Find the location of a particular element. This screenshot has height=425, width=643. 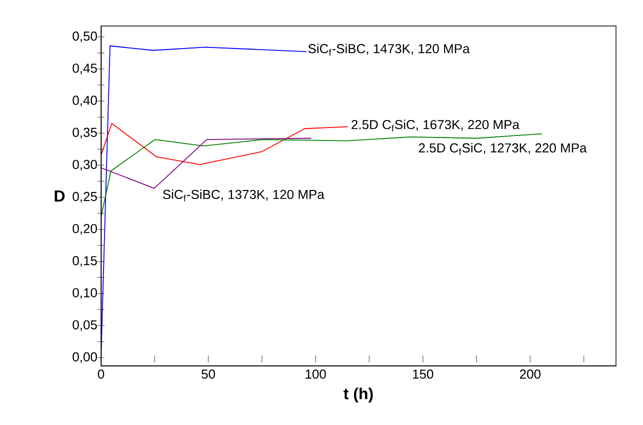

y-tick-label: 0,15 is located at coordinates (84, 261).